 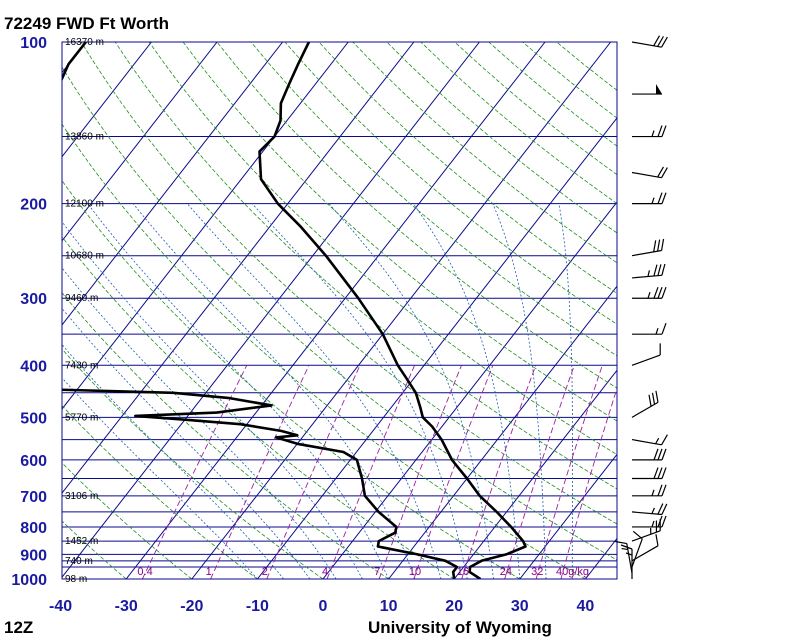 I want to click on mixing-ratio-label: 10, so click(x=415, y=572).